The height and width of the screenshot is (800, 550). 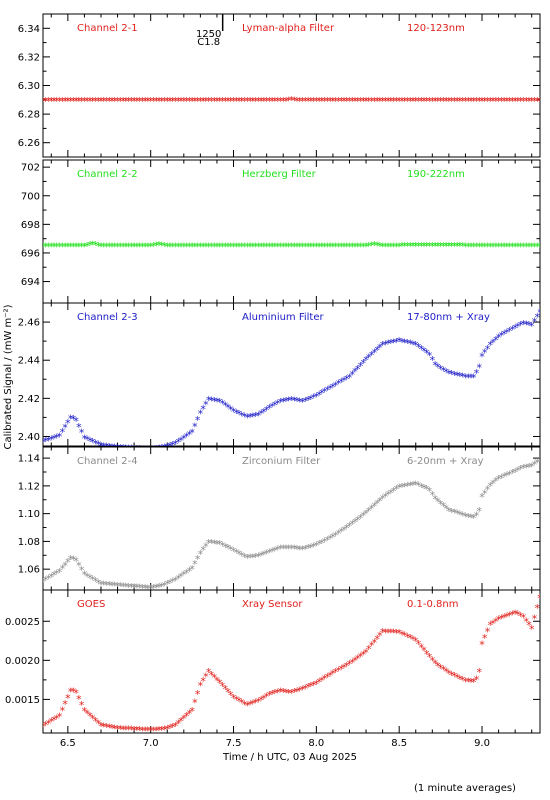 What do you see at coordinates (22, 622) in the screenshot?
I see `y-tick-label: 0.0025` at bounding box center [22, 622].